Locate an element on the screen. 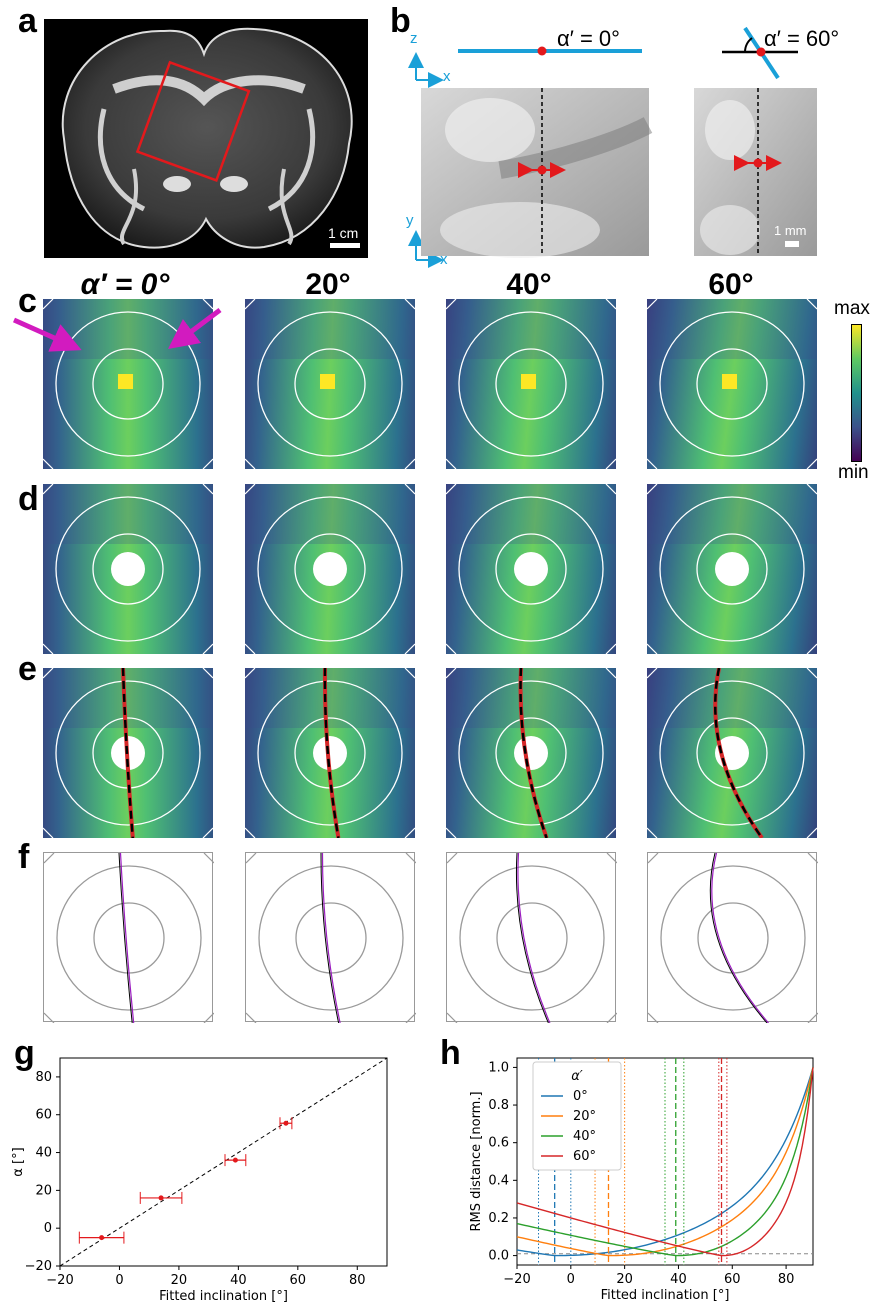 The width and height of the screenshot is (885, 1314). chart-h-ytick-label: 0.6 is located at coordinates (498, 1143).